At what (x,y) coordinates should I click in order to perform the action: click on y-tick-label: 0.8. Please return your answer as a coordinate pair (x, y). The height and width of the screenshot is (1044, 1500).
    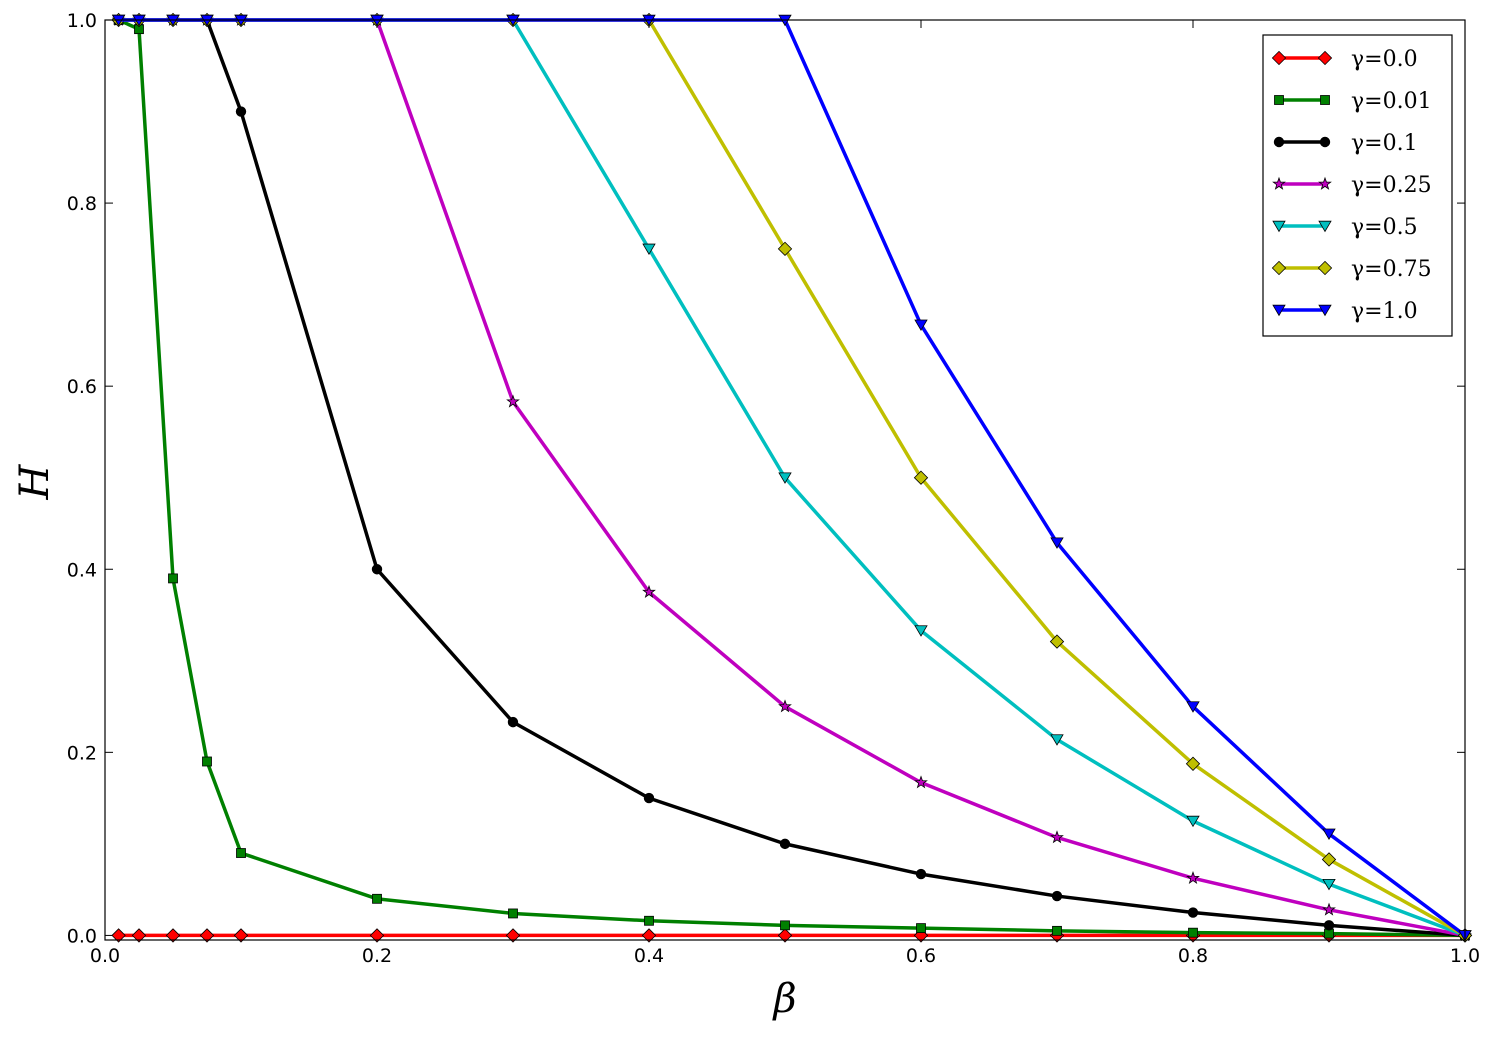
    Looking at the image, I should click on (82, 204).